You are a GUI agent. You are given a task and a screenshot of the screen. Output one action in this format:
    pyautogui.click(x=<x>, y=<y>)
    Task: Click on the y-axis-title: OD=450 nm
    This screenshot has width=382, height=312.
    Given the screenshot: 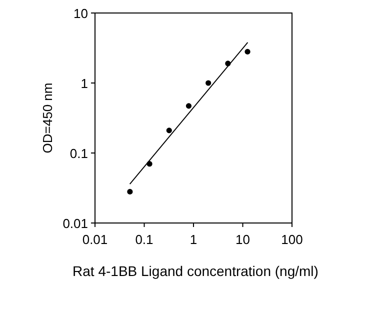 What is the action you would take?
    pyautogui.click(x=47, y=118)
    